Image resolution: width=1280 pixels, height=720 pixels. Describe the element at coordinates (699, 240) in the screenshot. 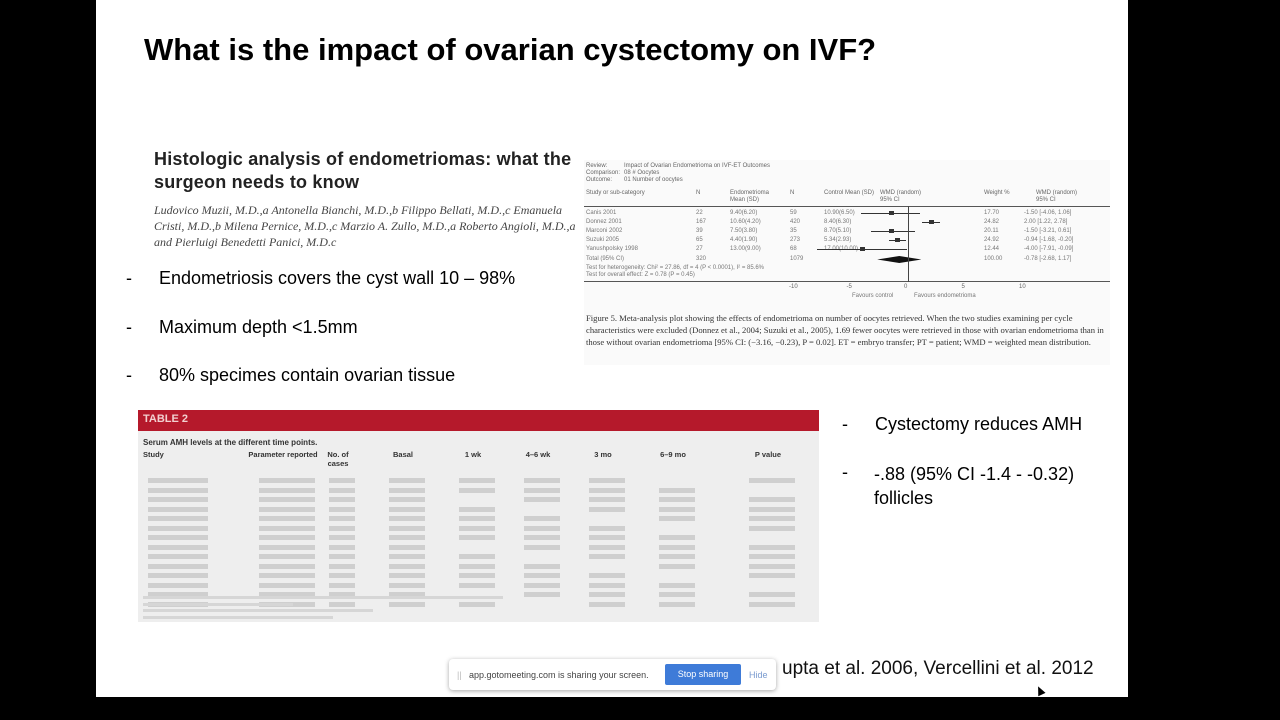

I see `forest-cell: 65` at that location.